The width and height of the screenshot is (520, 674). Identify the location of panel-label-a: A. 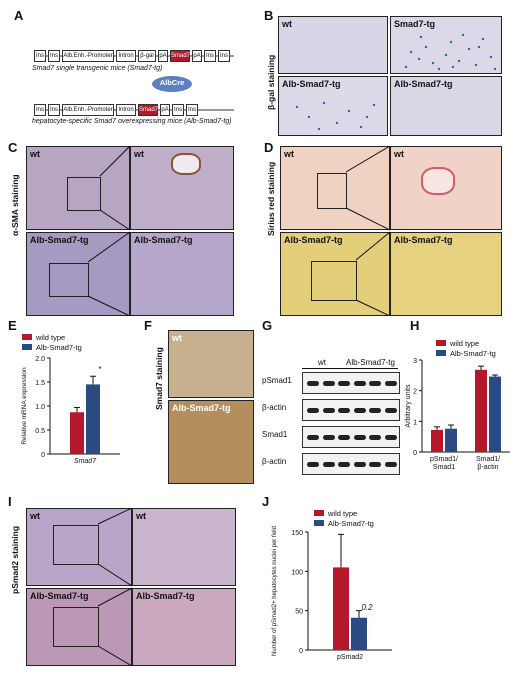
(19, 15).